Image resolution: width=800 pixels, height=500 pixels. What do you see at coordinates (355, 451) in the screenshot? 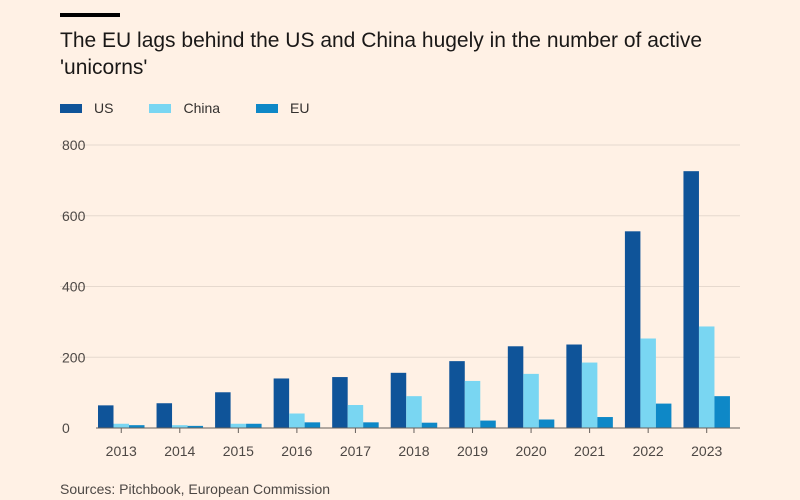
I see `x-tick-label-2017: 2017` at bounding box center [355, 451].